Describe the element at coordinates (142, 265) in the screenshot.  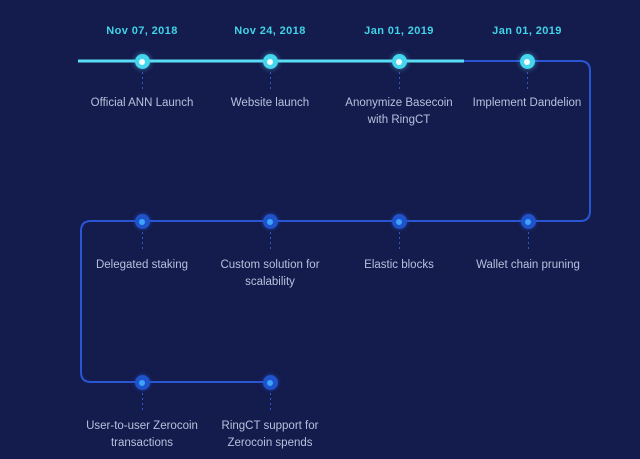
I see `milestone-label: Delegated staking` at that location.